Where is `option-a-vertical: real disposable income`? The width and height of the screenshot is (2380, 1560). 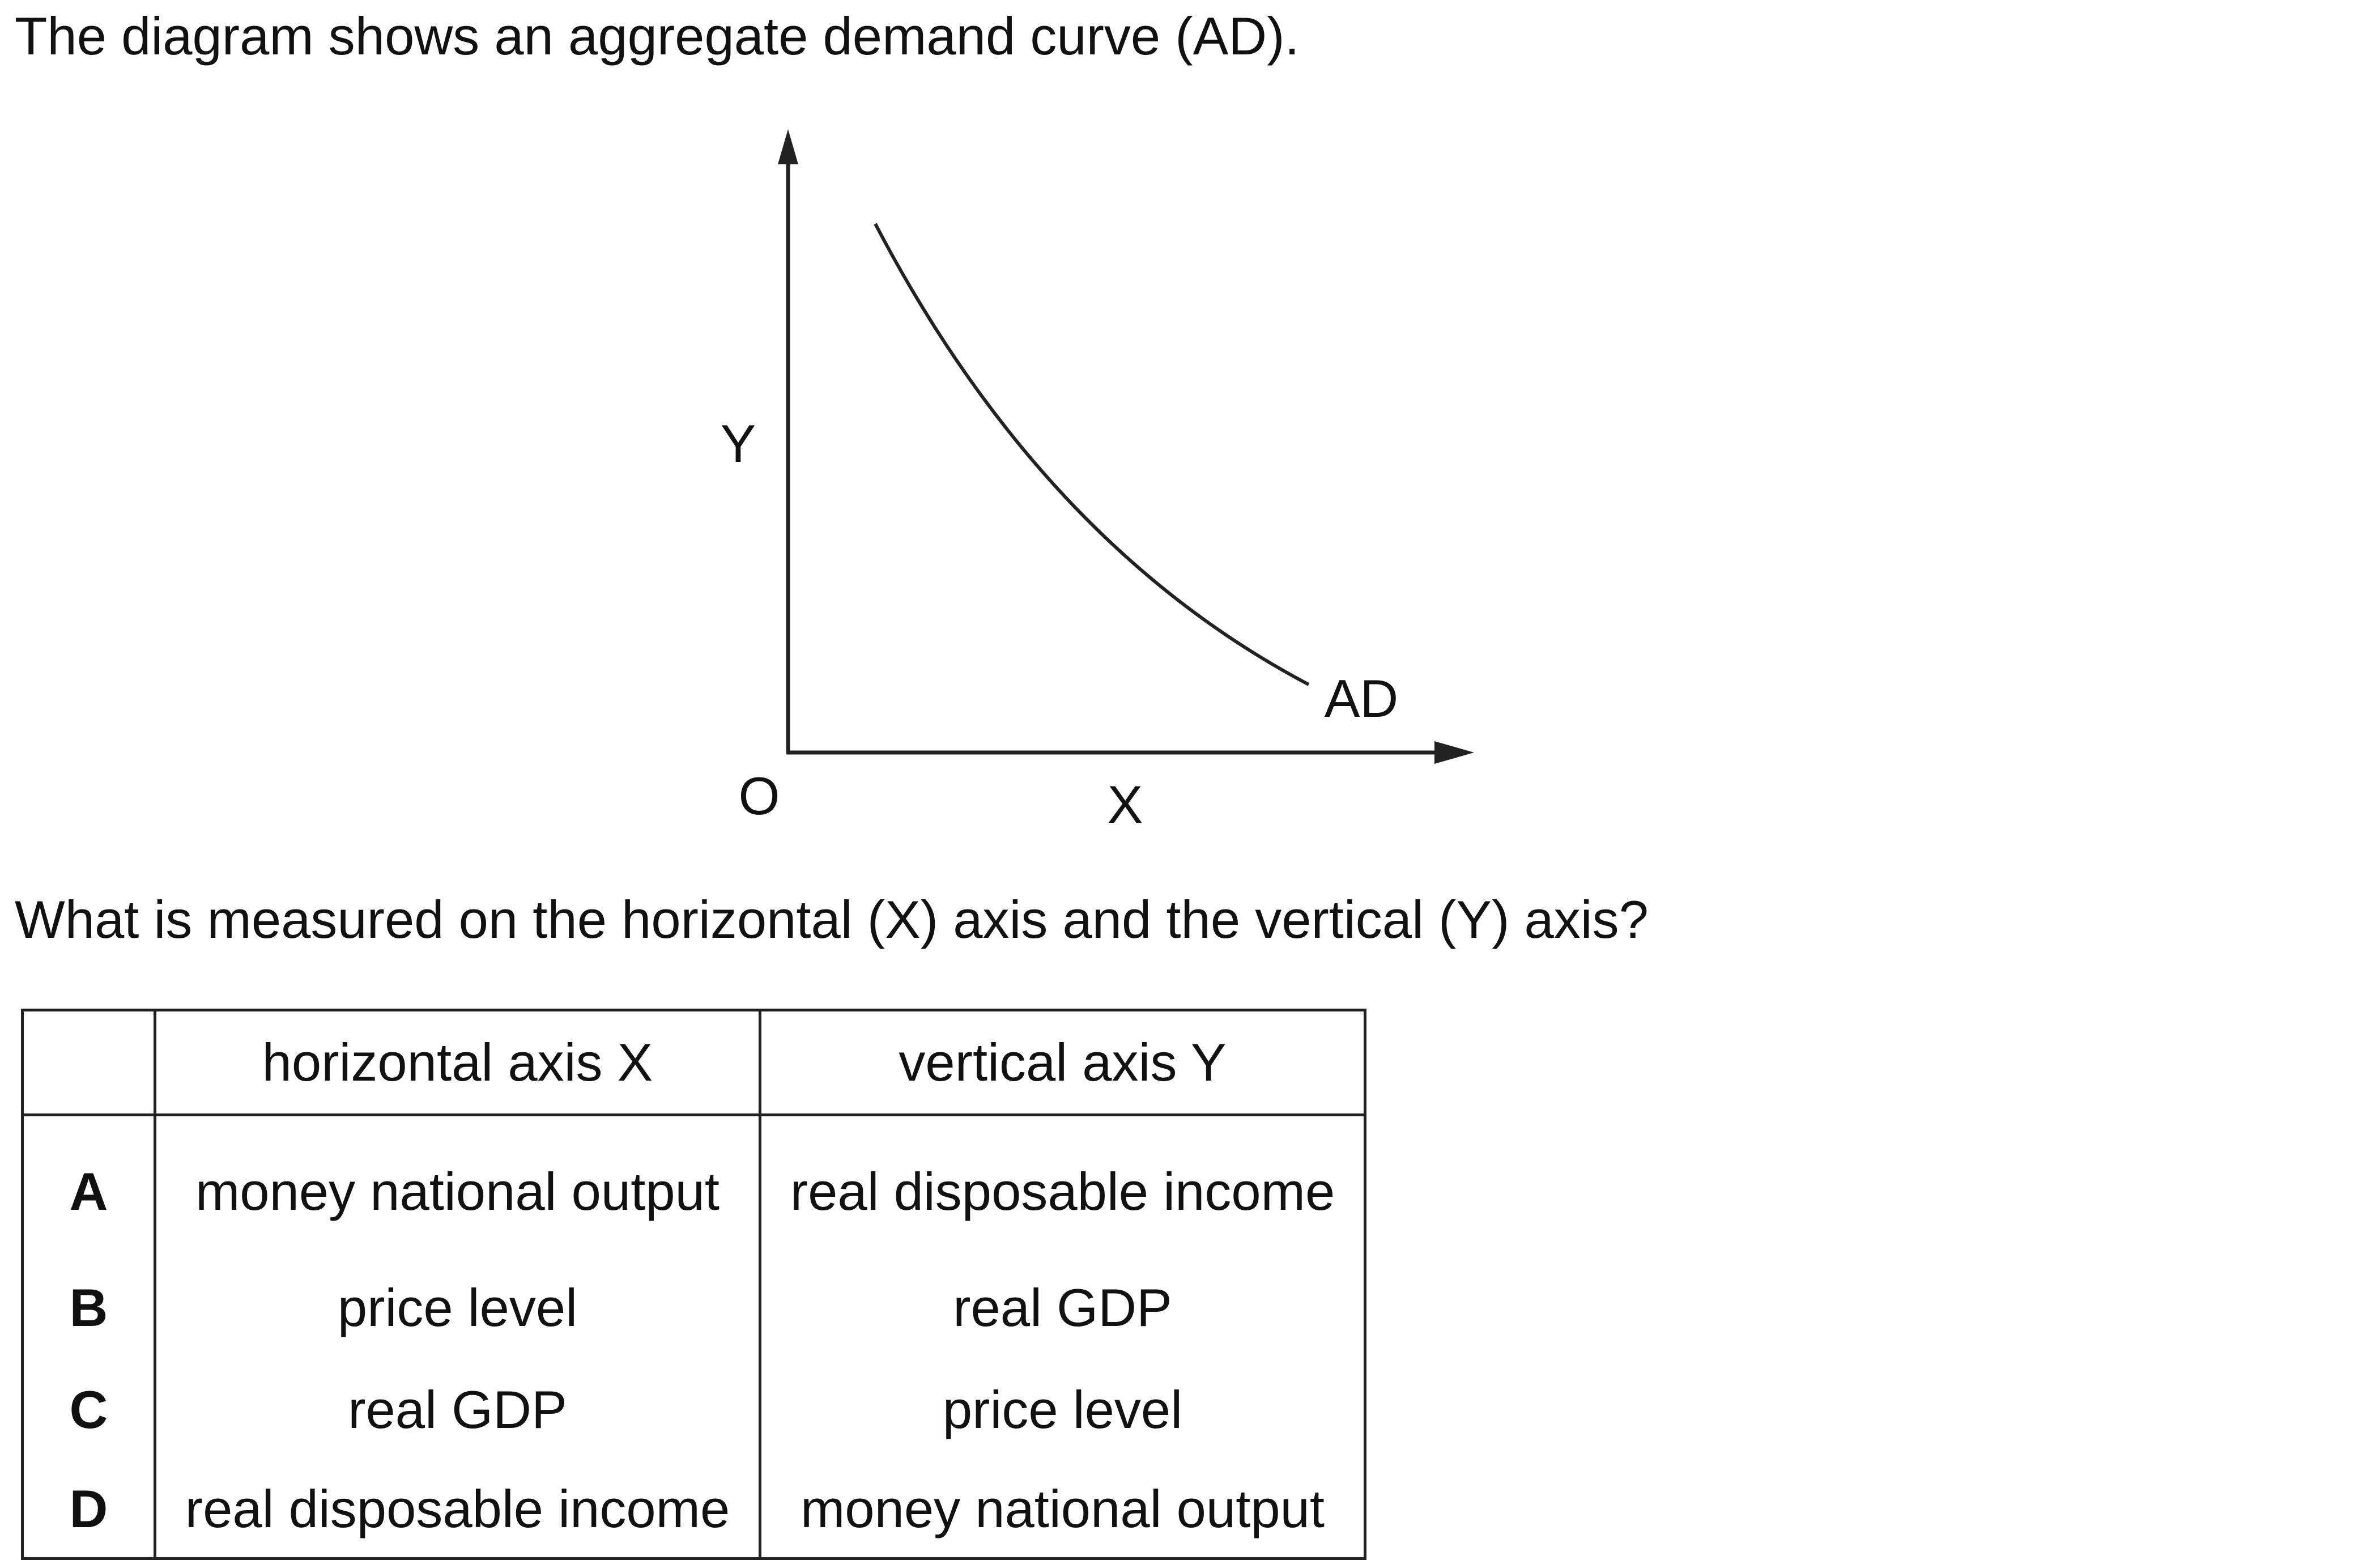 option-a-vertical: real disposable income is located at coordinates (1063, 1186).